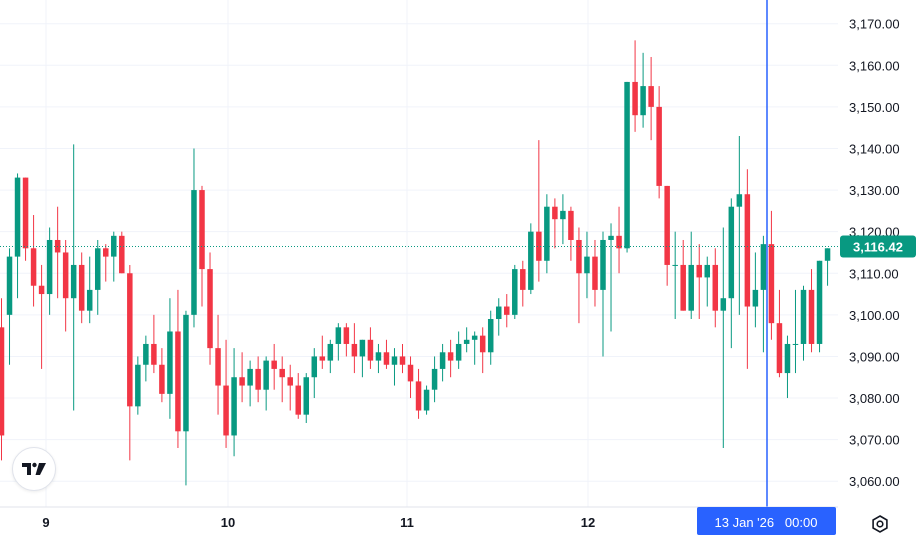 The height and width of the screenshot is (547, 921). I want to click on last-price-label: 3,116.42, so click(878, 247).